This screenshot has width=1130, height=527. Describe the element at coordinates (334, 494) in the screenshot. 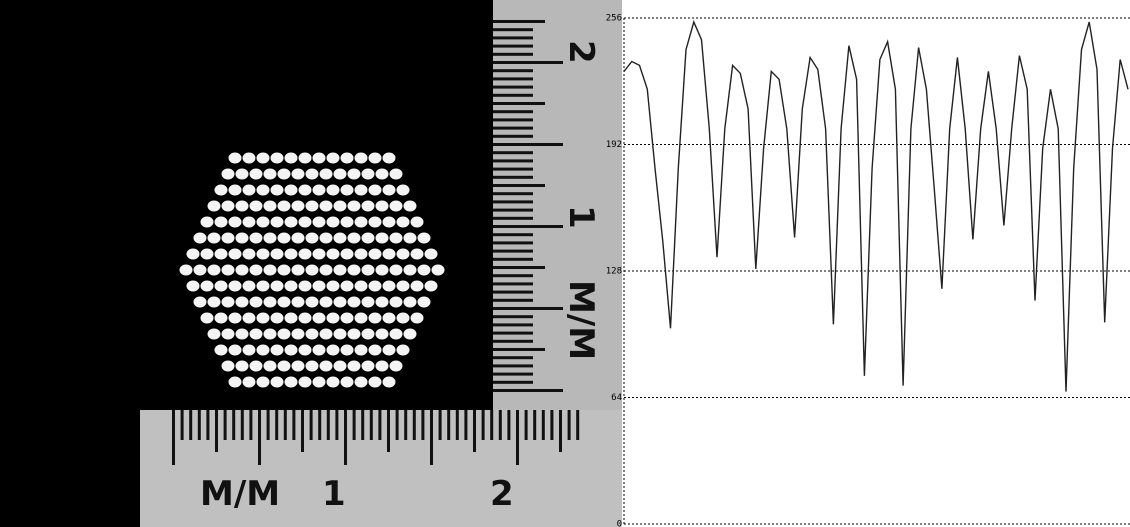

I see `ruler-label: 1` at that location.